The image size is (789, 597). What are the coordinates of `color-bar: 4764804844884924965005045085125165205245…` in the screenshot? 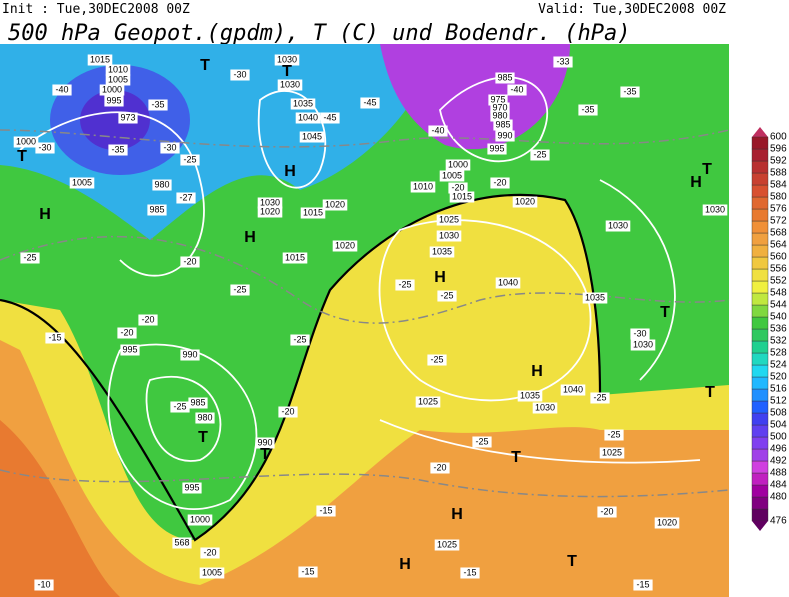 It's located at (769, 329).